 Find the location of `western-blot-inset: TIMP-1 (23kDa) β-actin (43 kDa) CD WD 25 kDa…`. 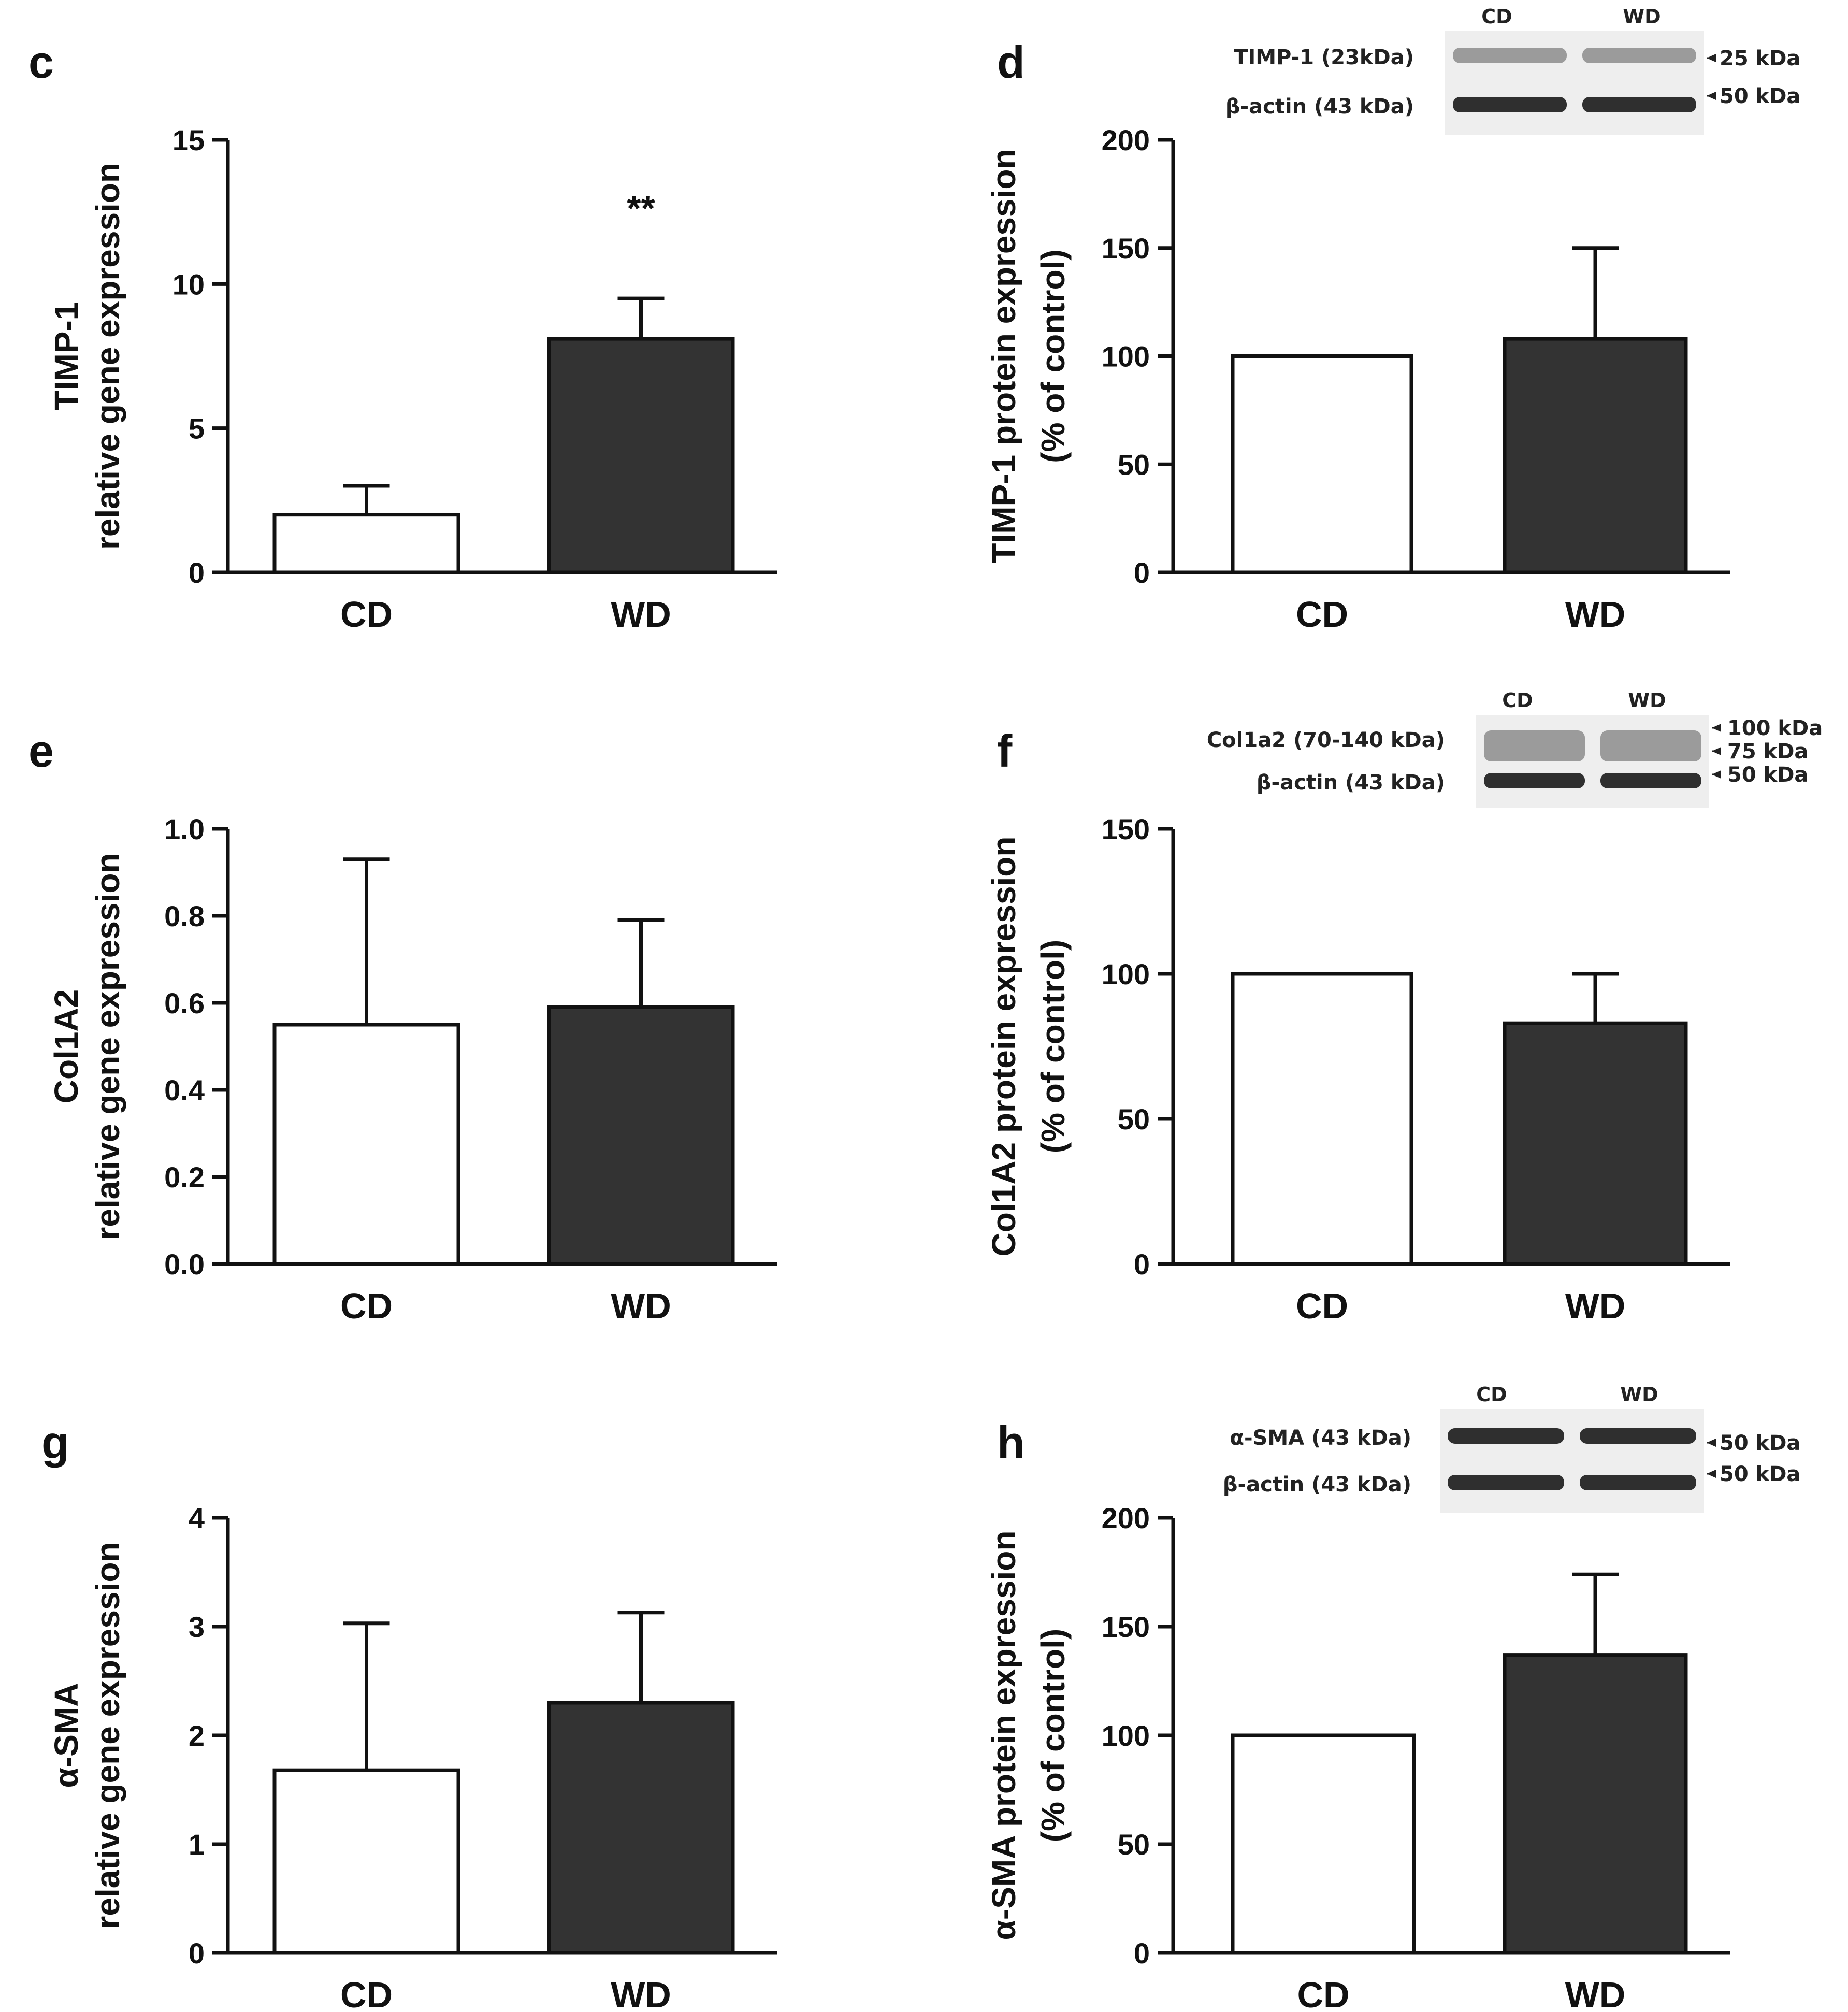

western-blot-inset: TIMP-1 (23kDa) β-actin (43 kDa) CD WD 25 kDa… is located at coordinates (1512, 70).